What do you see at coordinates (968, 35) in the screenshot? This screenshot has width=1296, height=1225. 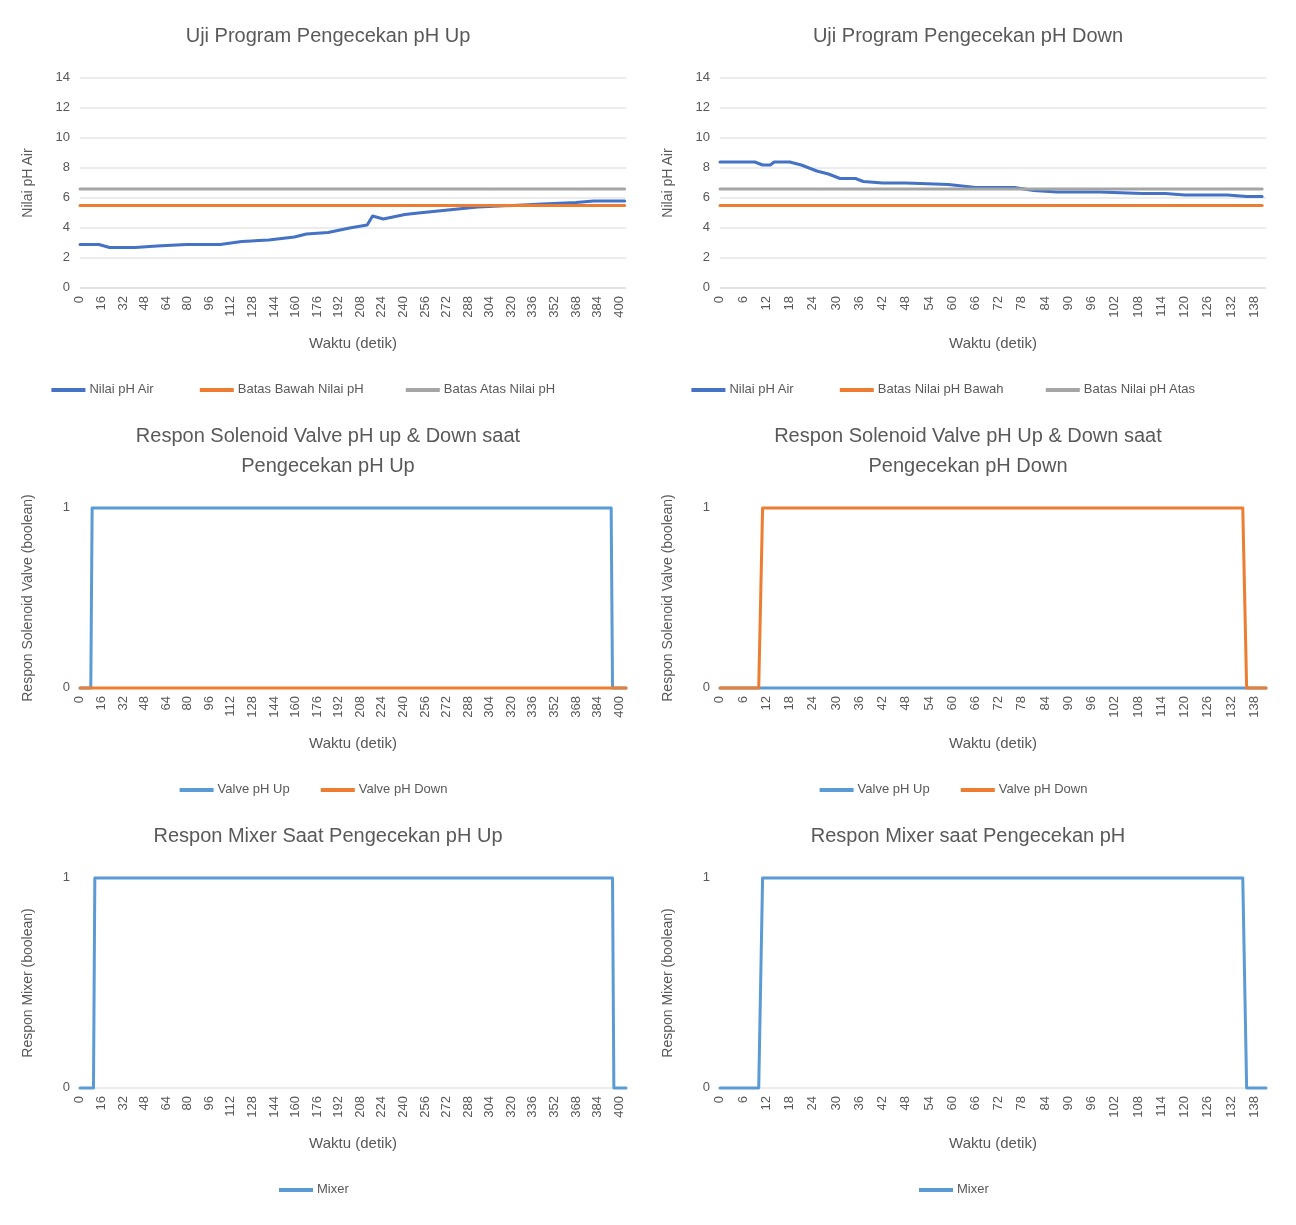 I see `chart-title: Uji Program Pengecekan pH Down` at bounding box center [968, 35].